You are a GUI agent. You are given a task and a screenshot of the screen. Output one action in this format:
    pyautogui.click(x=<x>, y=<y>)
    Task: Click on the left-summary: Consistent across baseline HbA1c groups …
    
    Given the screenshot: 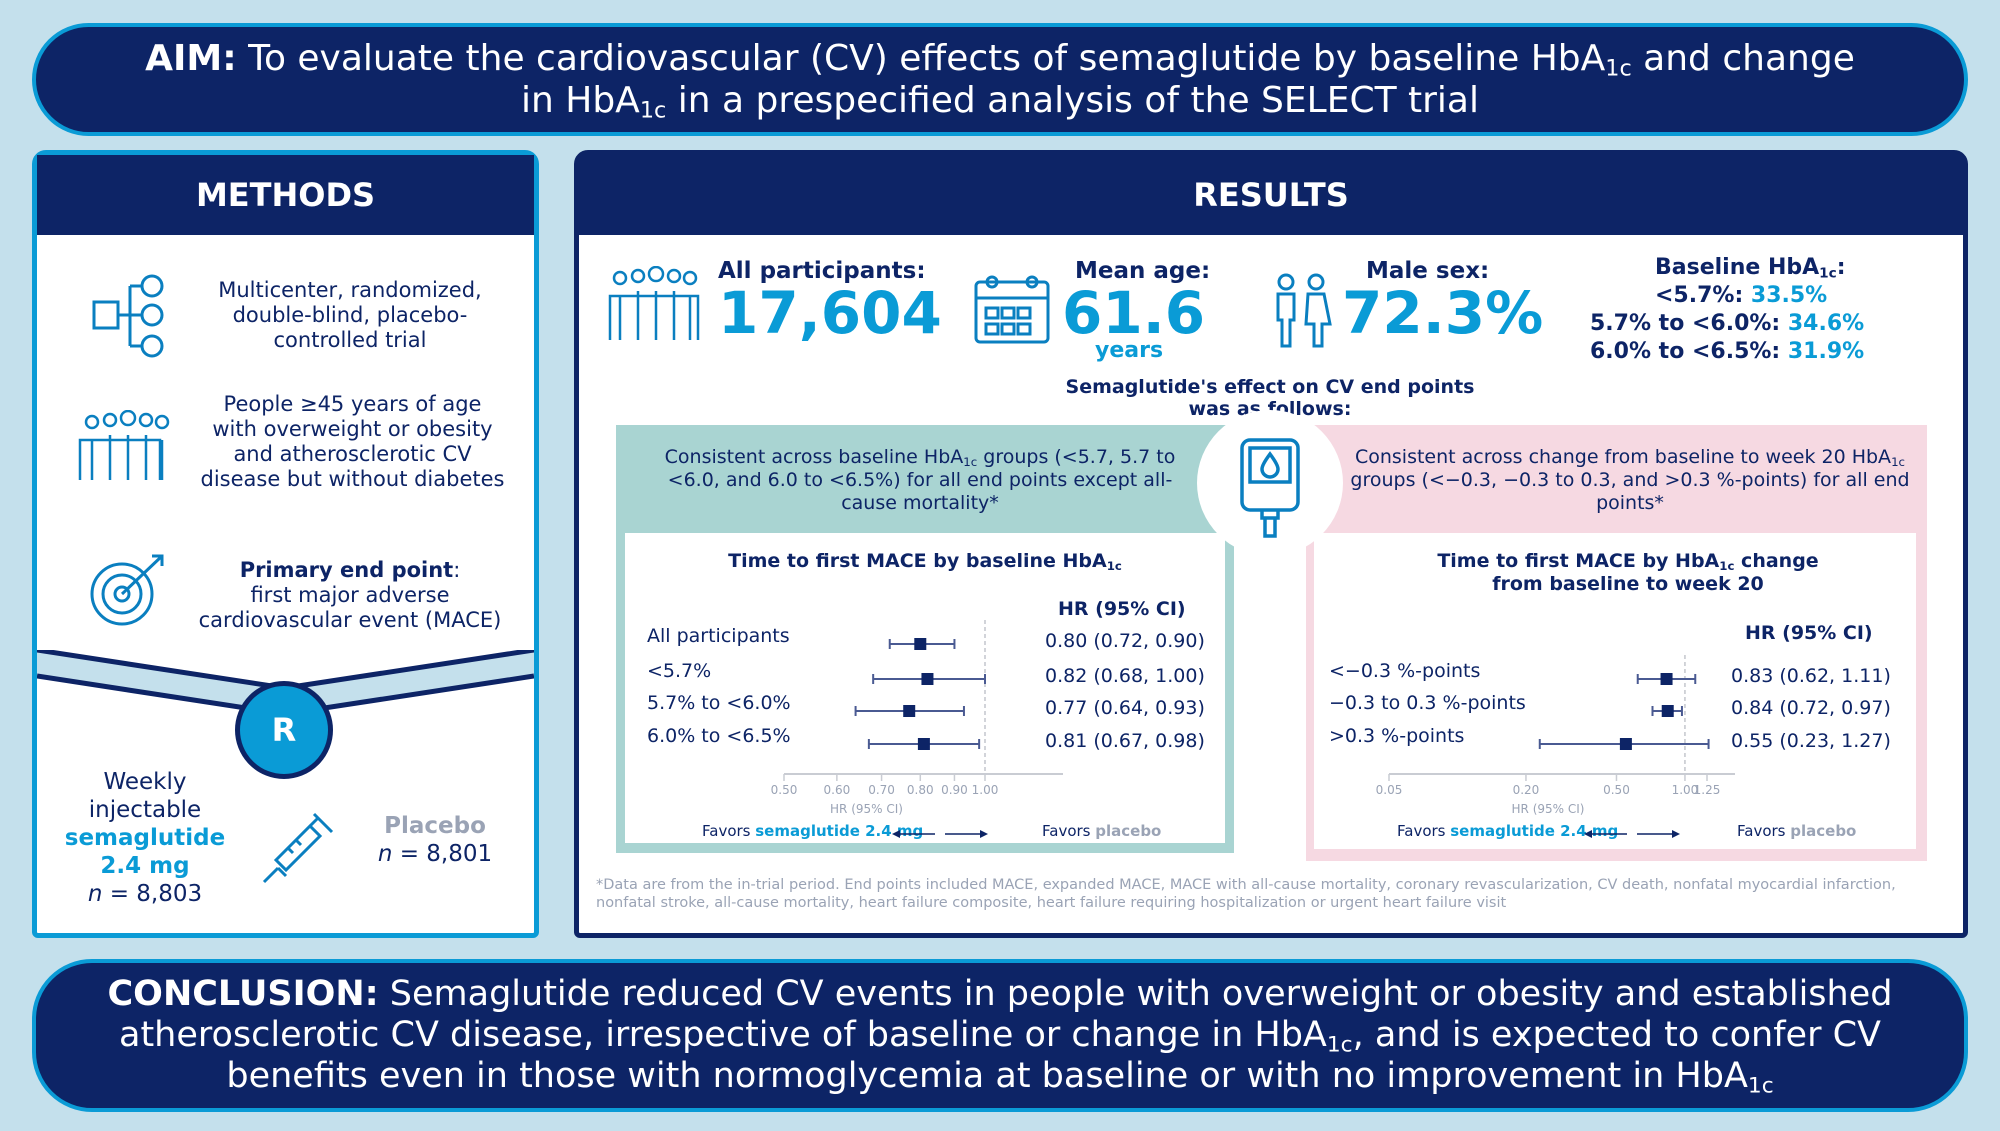 What is the action you would take?
    pyautogui.click(x=920, y=480)
    